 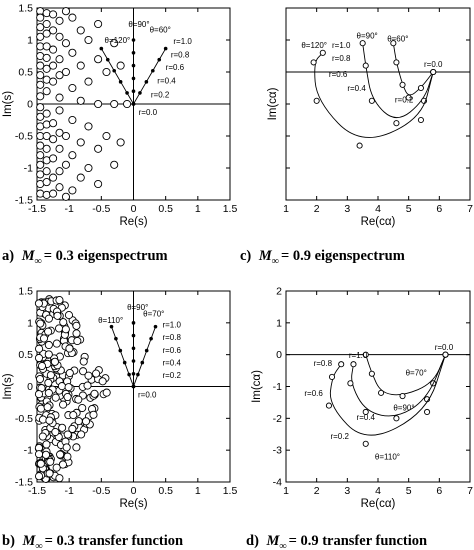 What do you see at coordinates (413, 69) in the screenshot?
I see `curve-θ=60°` at bounding box center [413, 69].